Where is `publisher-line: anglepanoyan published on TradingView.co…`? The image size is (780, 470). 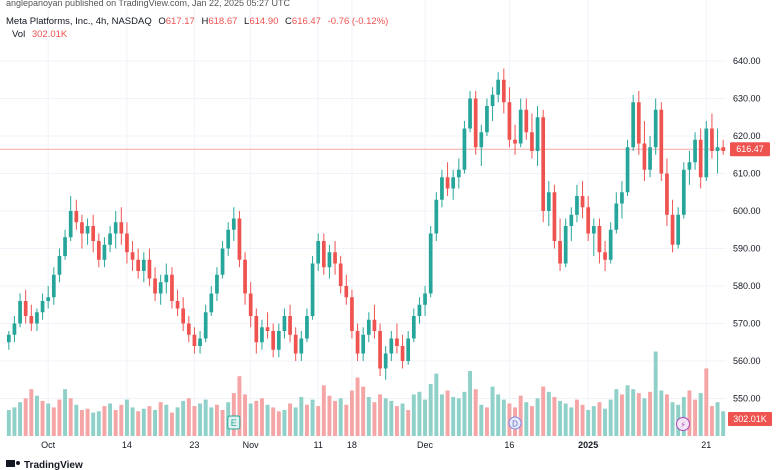 publisher-line: anglepanoyan published on TradingView.co… is located at coordinates (148, 4).